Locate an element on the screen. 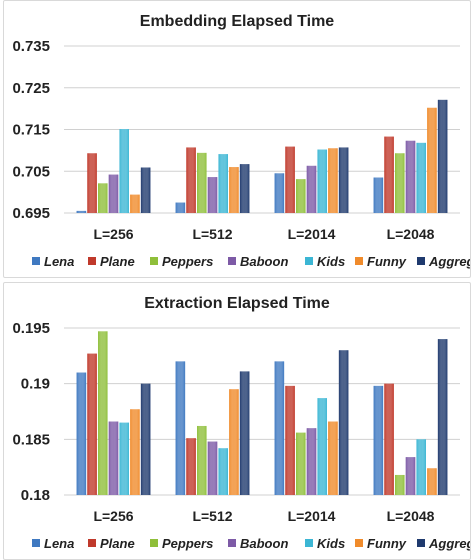 The height and width of the screenshot is (560, 474). extraction-legend-label-lena: Lena is located at coordinates (59, 543).